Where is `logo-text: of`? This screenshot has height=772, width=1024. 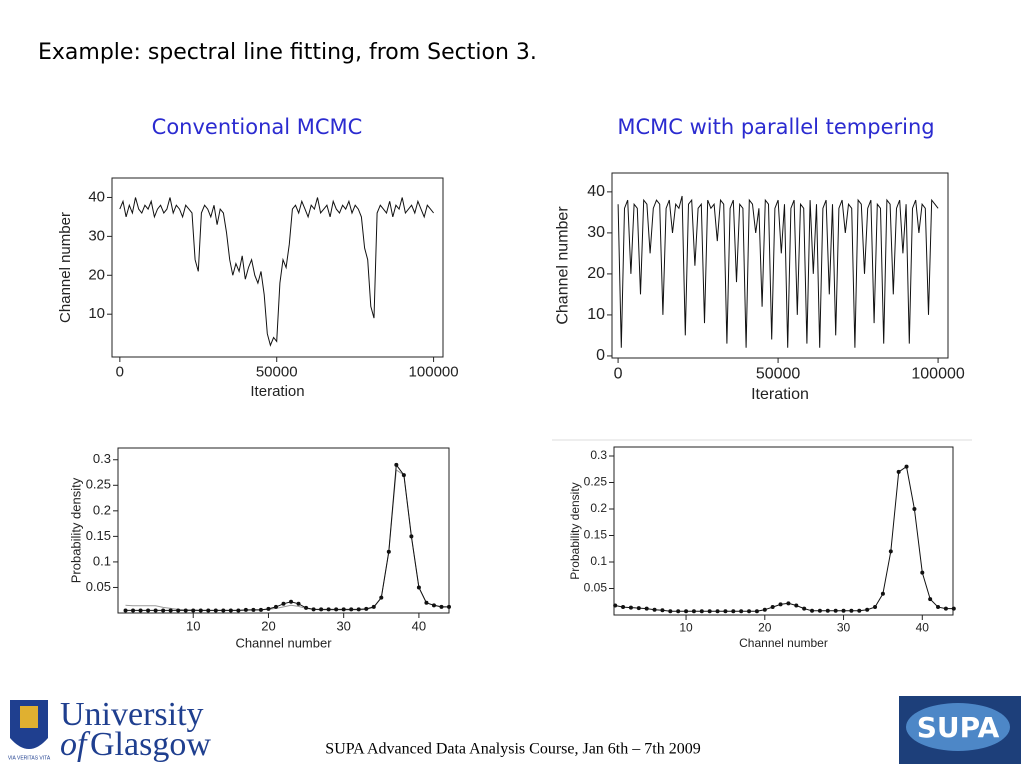 logo-text: of is located at coordinates (75, 744).